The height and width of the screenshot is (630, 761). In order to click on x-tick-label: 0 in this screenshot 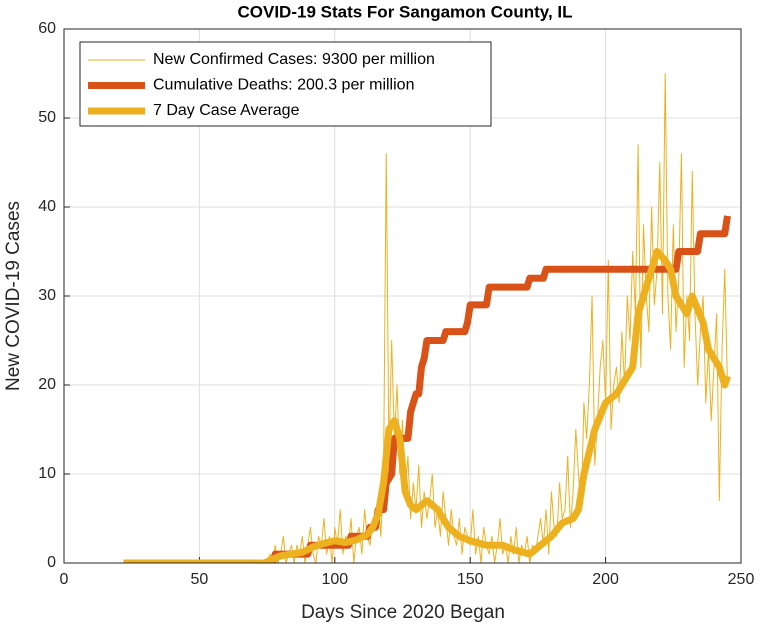, I will do `click(64, 579)`.